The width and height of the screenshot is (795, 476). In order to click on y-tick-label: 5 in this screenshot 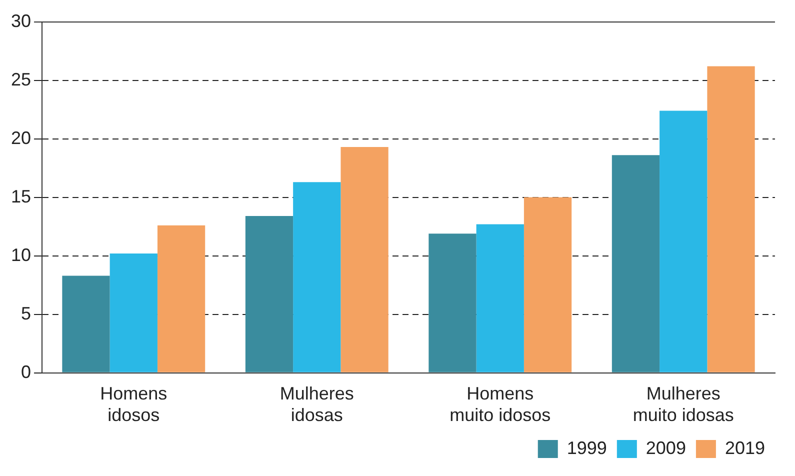, I will do `click(26, 313)`.